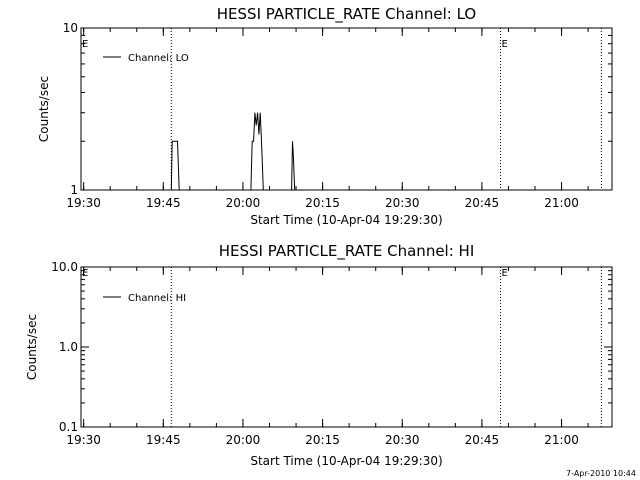 This screenshot has width=640, height=480. Describe the element at coordinates (64, 267) in the screenshot. I see `y-tick-label: 10.0` at that location.